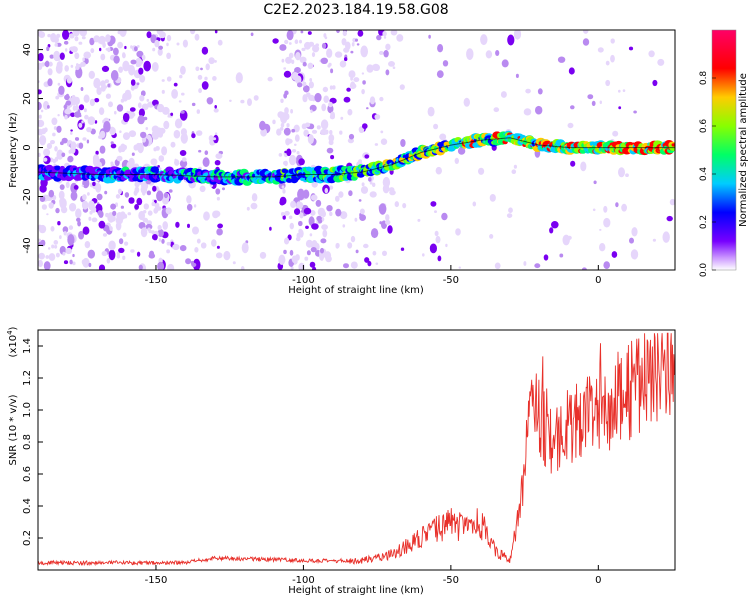 Image resolution: width=750 pixels, height=600 pixels. What do you see at coordinates (373, 275) in the screenshot?
I see `top-x-axis: -150 -100 -50 0` at bounding box center [373, 275].